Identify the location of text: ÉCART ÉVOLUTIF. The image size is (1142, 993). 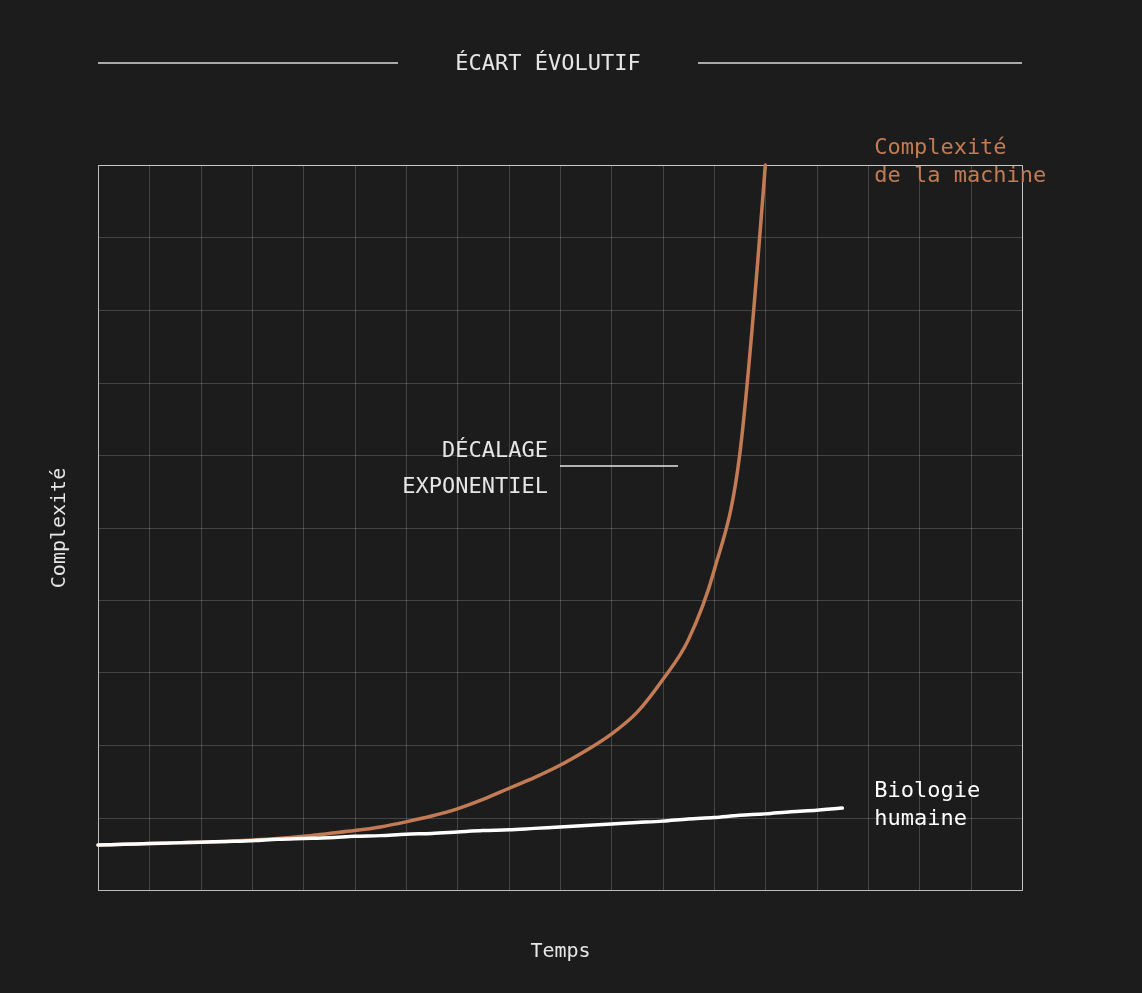
(548, 62).